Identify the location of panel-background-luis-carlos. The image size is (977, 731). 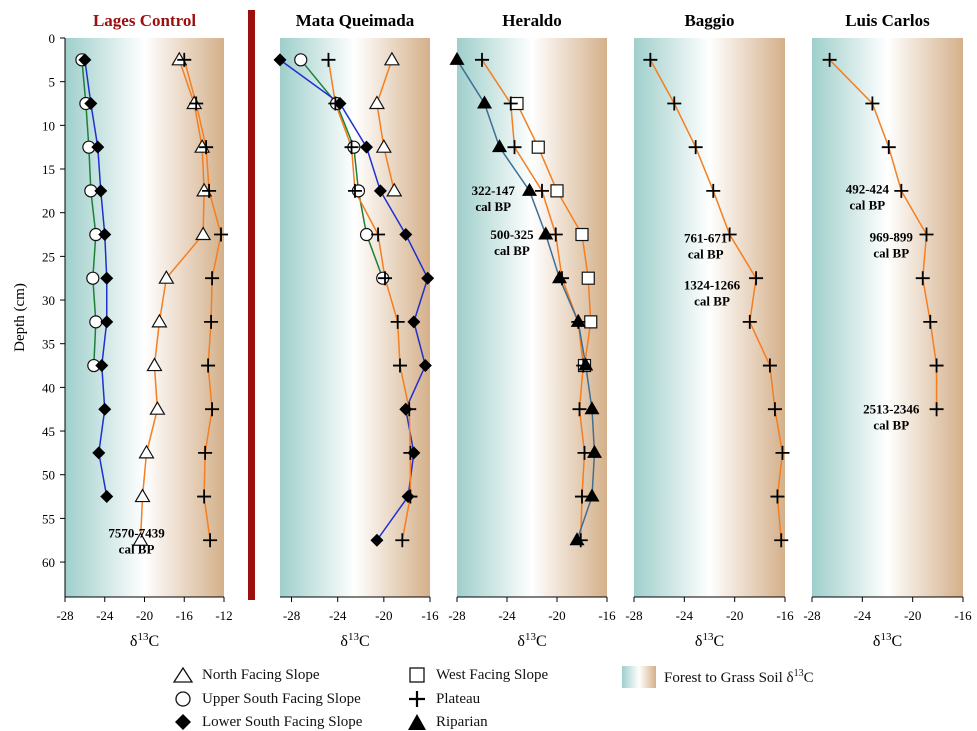
(887, 317).